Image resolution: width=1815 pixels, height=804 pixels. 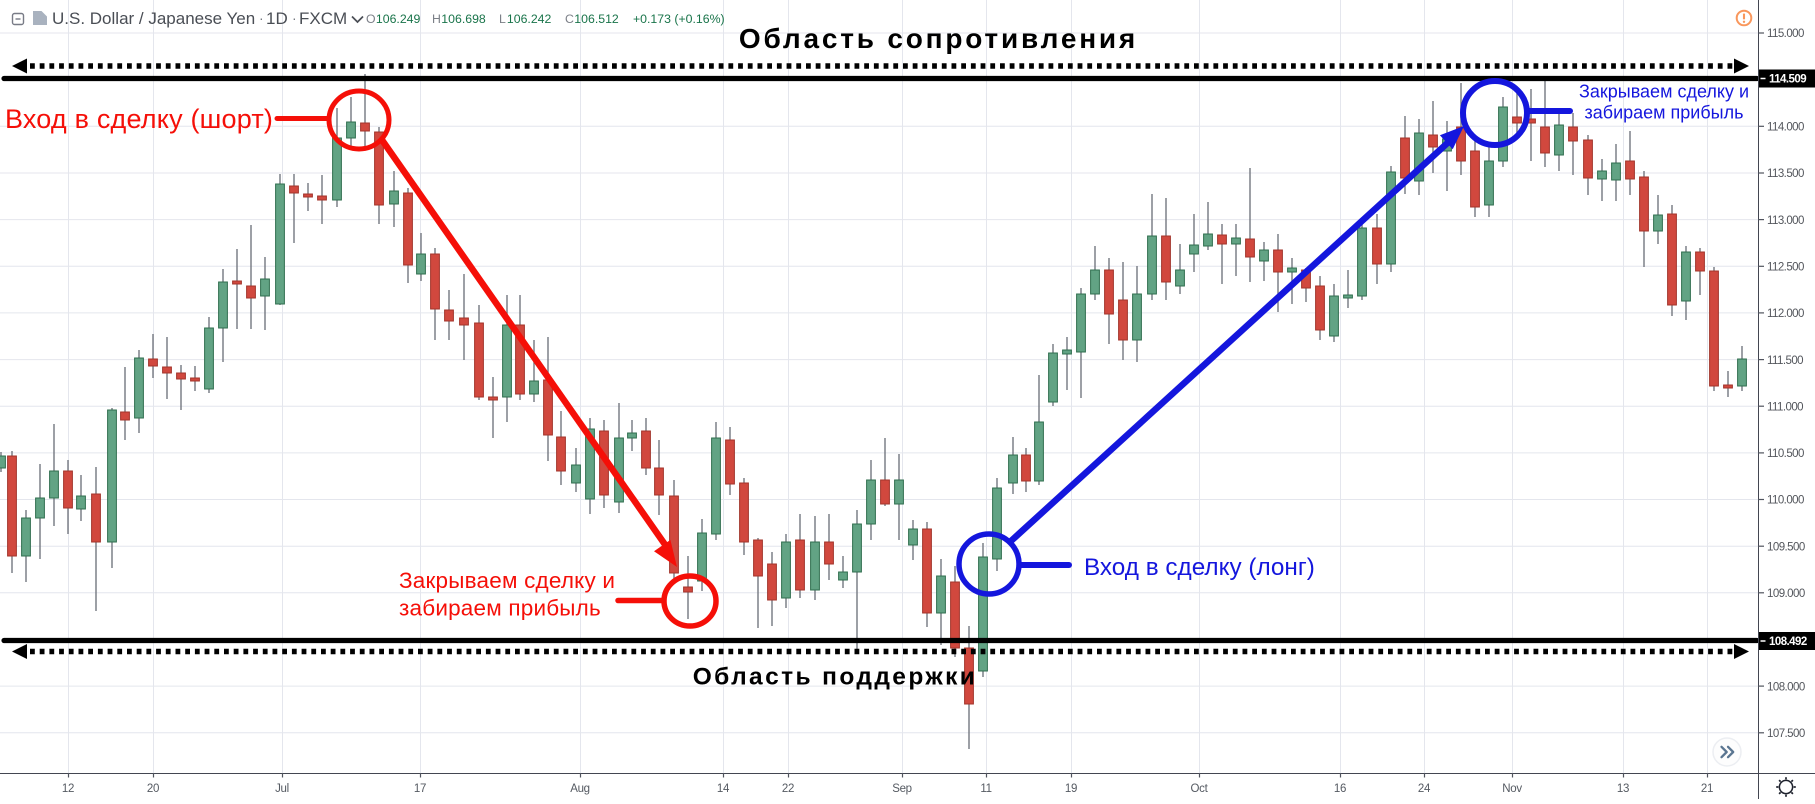 What do you see at coordinates (398, 19) in the screenshot?
I see `svg-text: 106.249` at bounding box center [398, 19].